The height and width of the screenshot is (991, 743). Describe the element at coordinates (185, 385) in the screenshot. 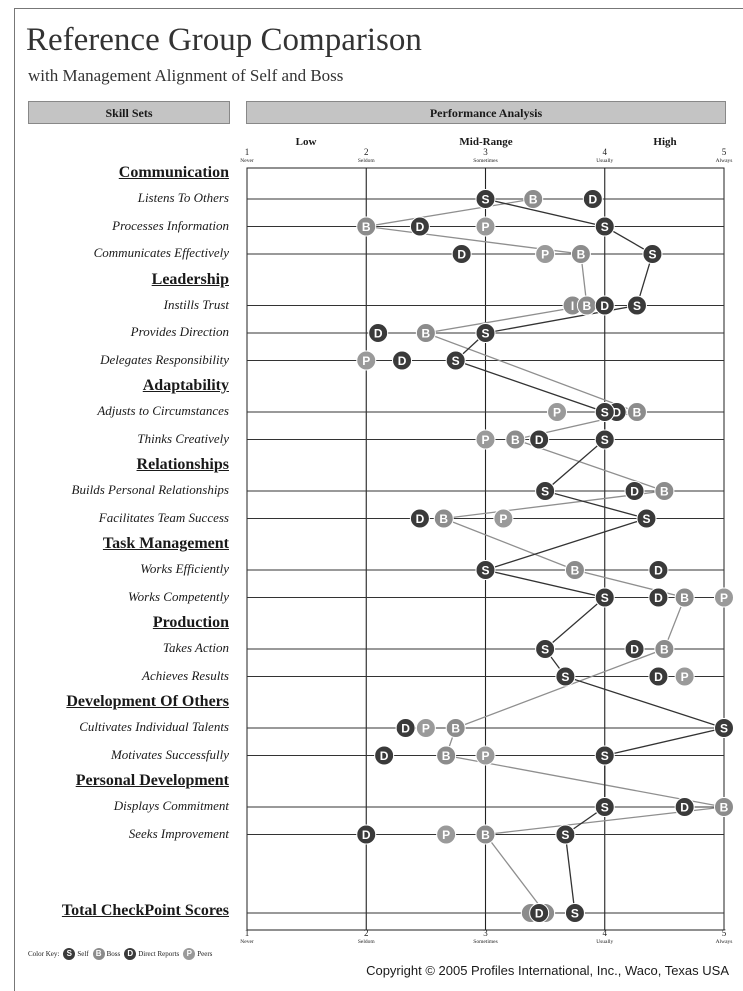

I see `category-heading: Adaptability` at that location.